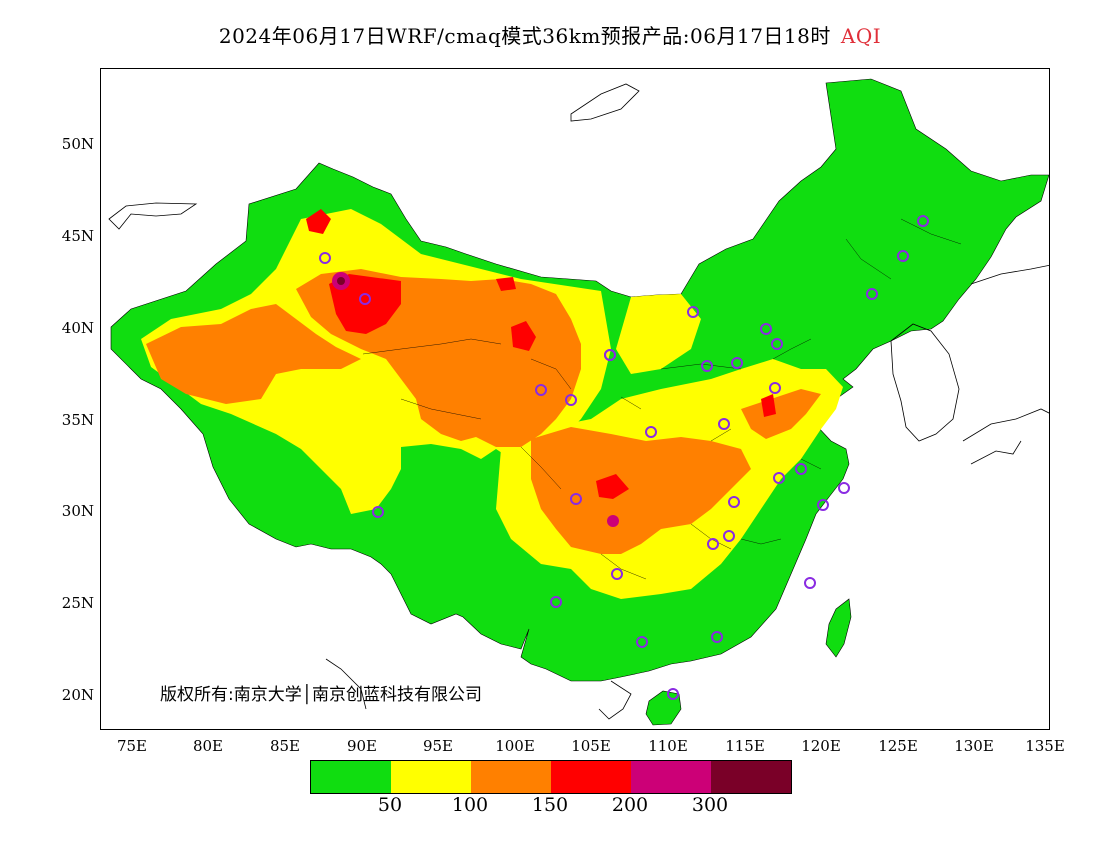  Describe the element at coordinates (285, 746) in the screenshot. I see `lon-label-85e: 85E` at that location.